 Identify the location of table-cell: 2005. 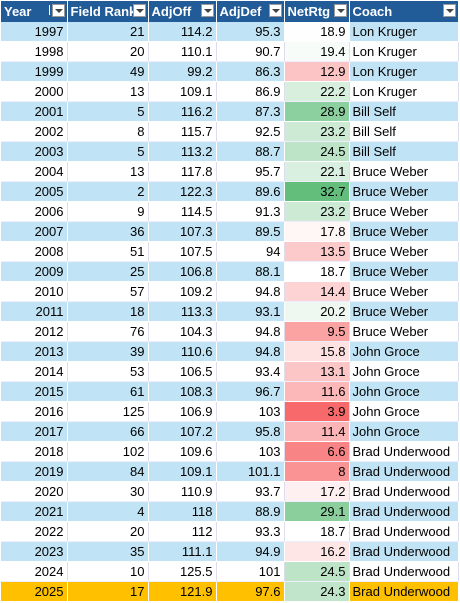
(34, 191).